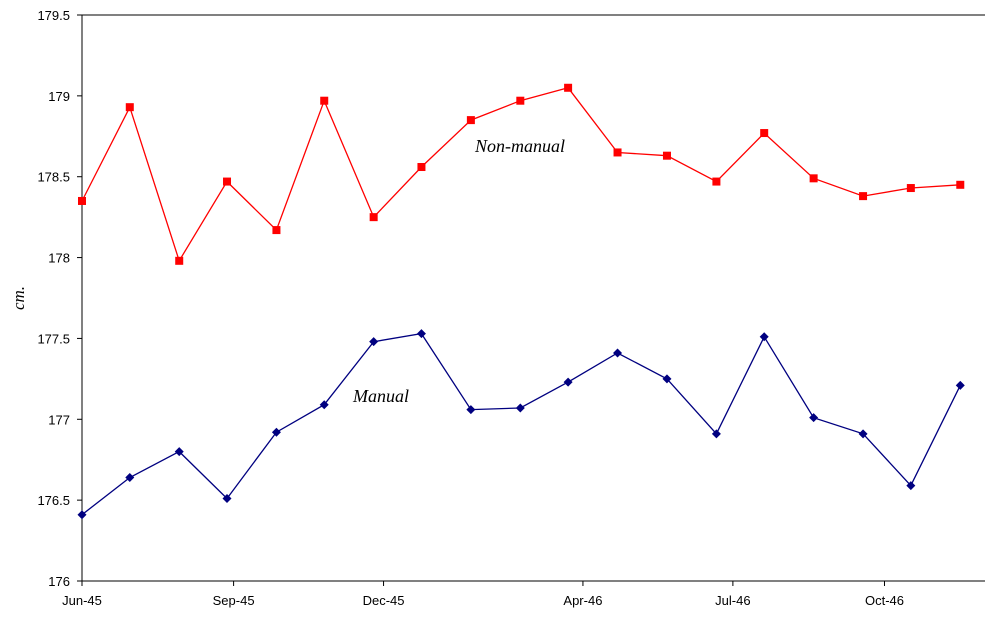 This screenshot has width=985, height=617. What do you see at coordinates (384, 600) in the screenshot?
I see `x-tick-label: Dec-45` at bounding box center [384, 600].